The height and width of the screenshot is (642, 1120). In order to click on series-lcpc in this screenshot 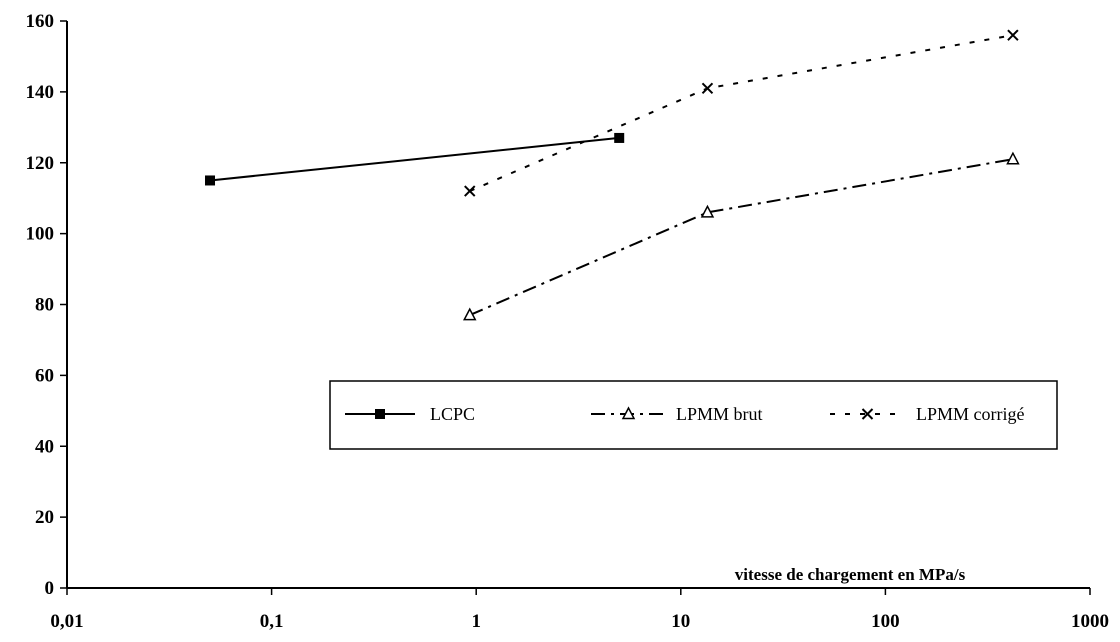, I will do `click(415, 159)`.